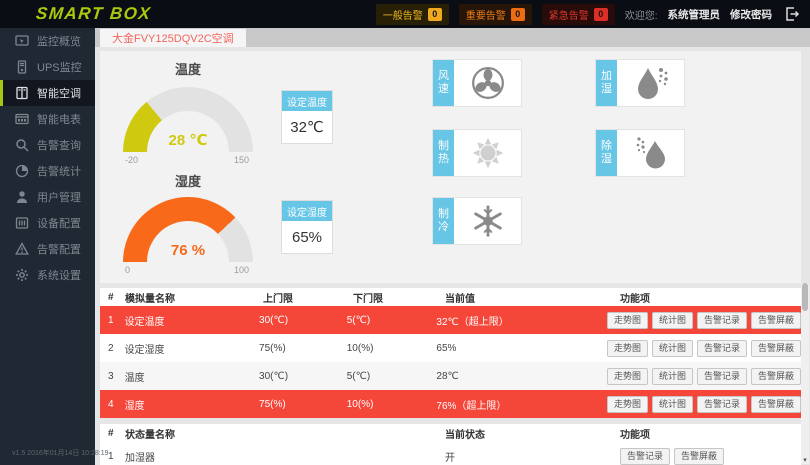 Image resolution: width=810 pixels, height=465 pixels. Describe the element at coordinates (22, 197) in the screenshot. I see `user-icon` at that location.